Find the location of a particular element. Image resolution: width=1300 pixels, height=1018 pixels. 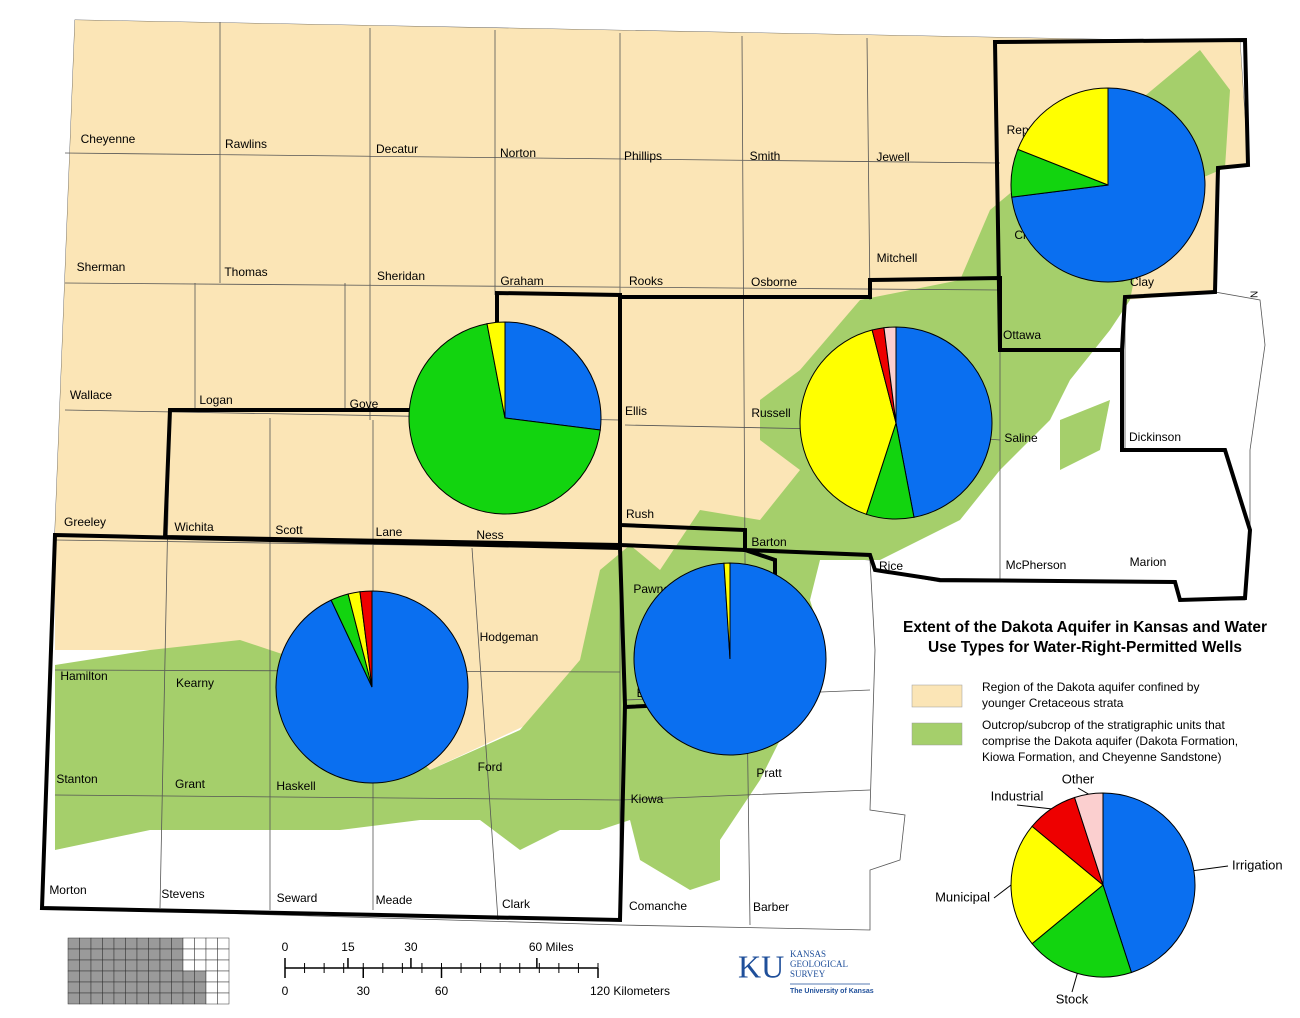

county-label: Rice is located at coordinates (891, 566).